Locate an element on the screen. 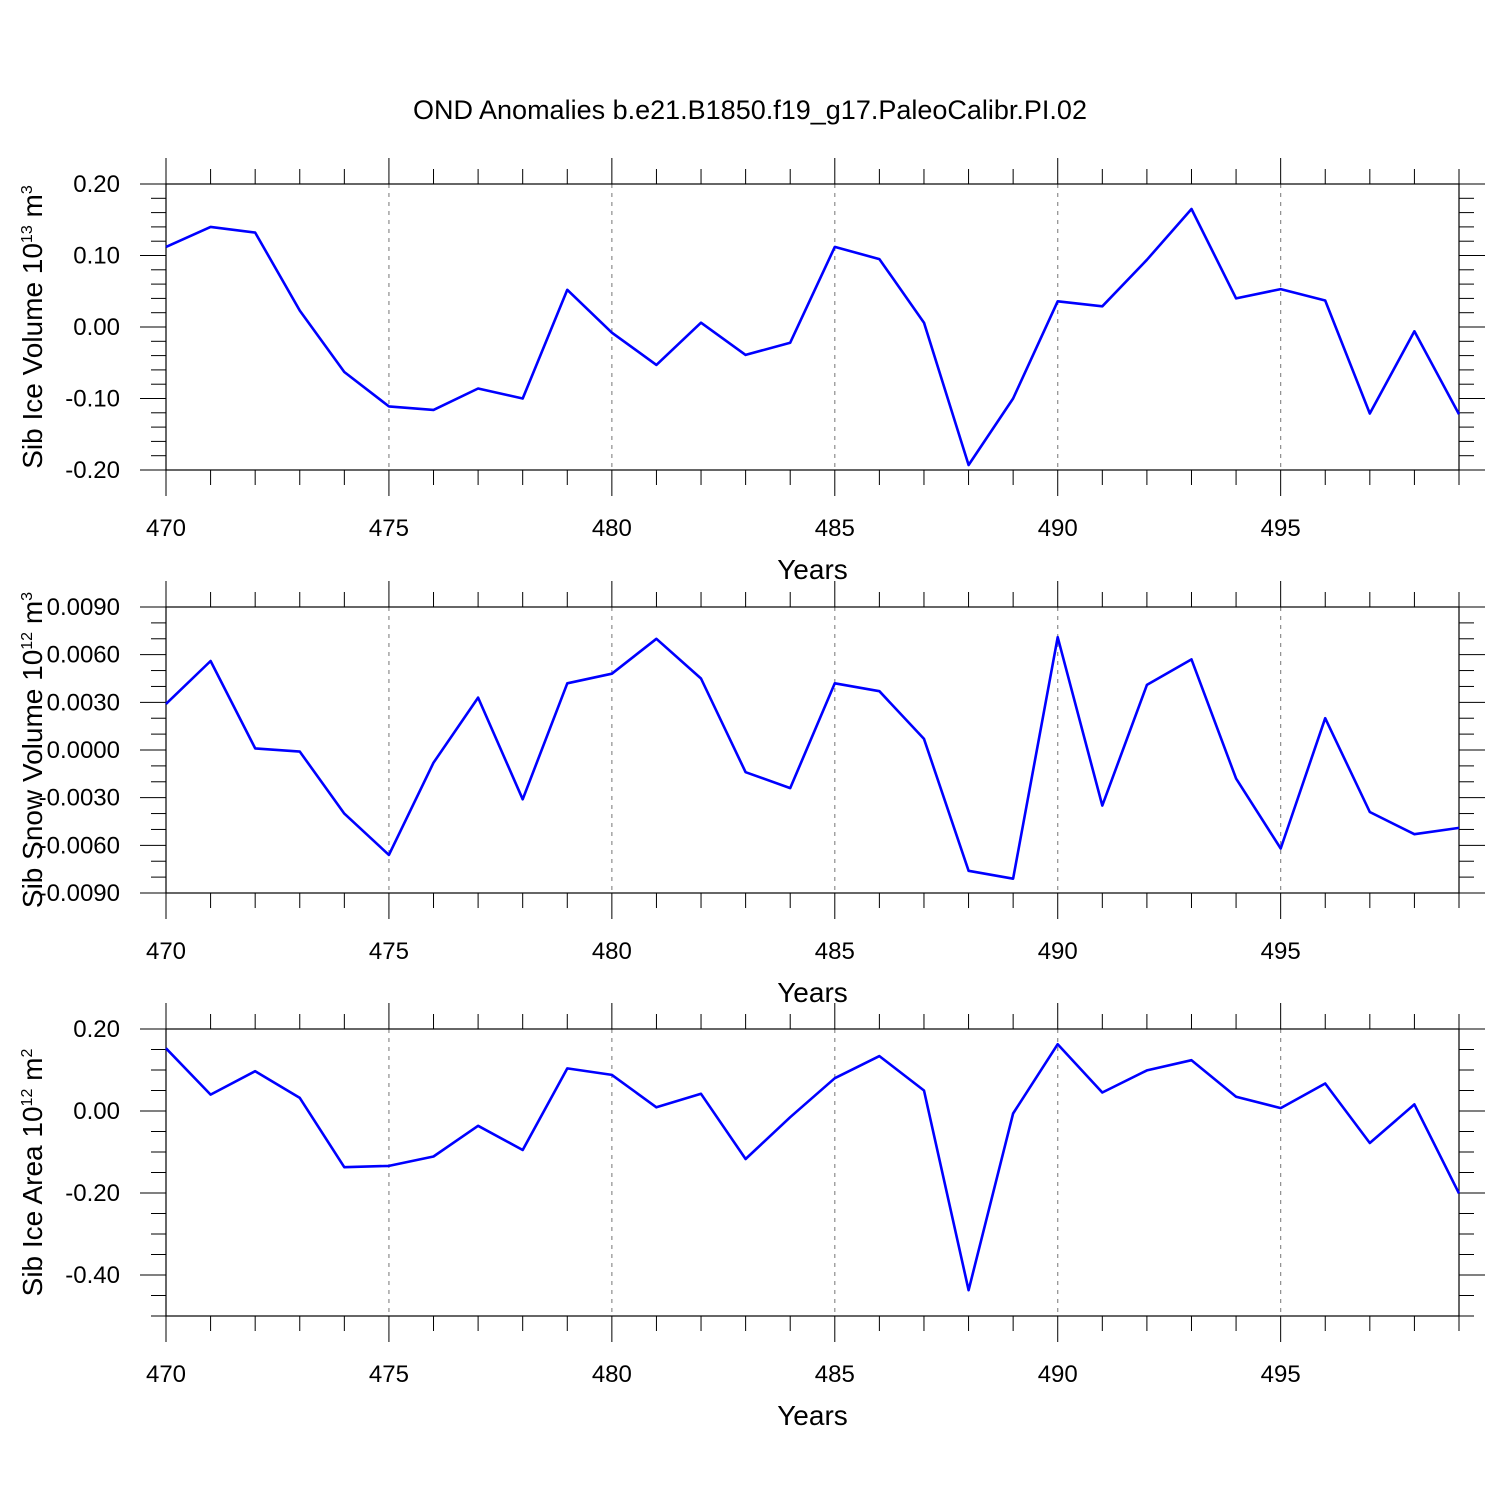 This screenshot has width=1500, height=1500. y-tick-label: -0.0090 is located at coordinates (79, 893).